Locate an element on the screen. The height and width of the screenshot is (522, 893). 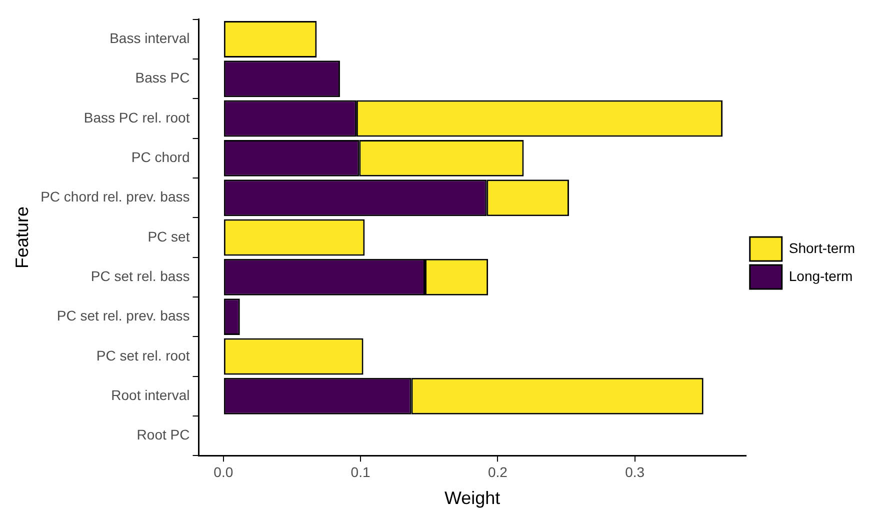
x-tick-label: 0.3 is located at coordinates (635, 472).